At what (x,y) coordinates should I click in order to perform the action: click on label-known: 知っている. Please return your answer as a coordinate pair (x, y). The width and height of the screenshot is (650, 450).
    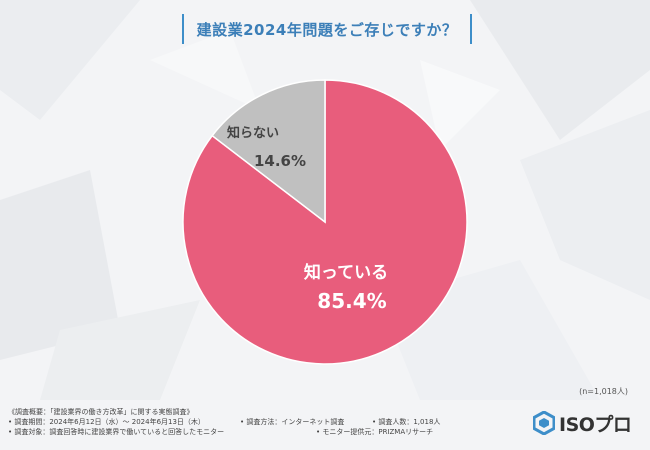
    Looking at the image, I should click on (345, 272).